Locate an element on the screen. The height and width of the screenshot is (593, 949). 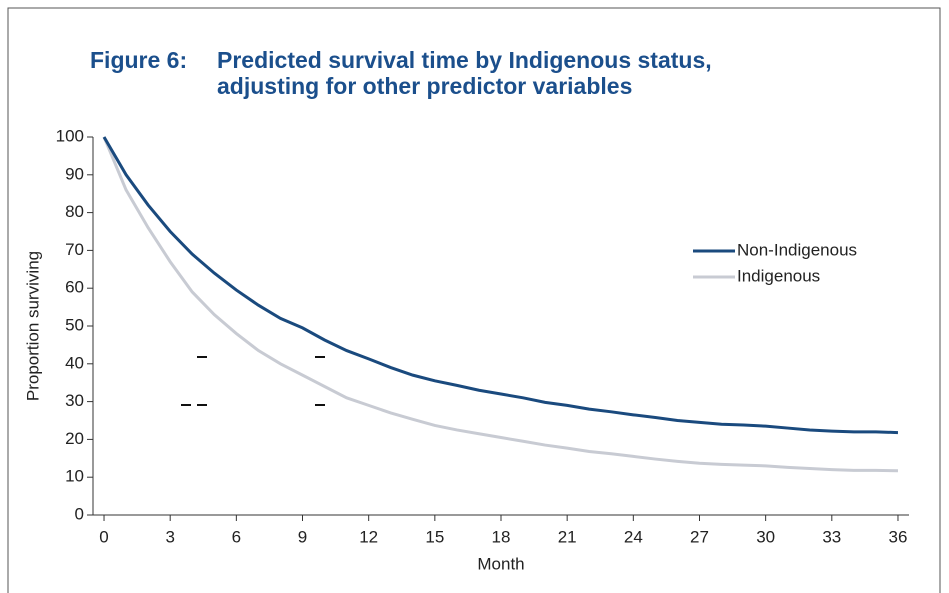
x-tick-label: 15 is located at coordinates (434, 536).